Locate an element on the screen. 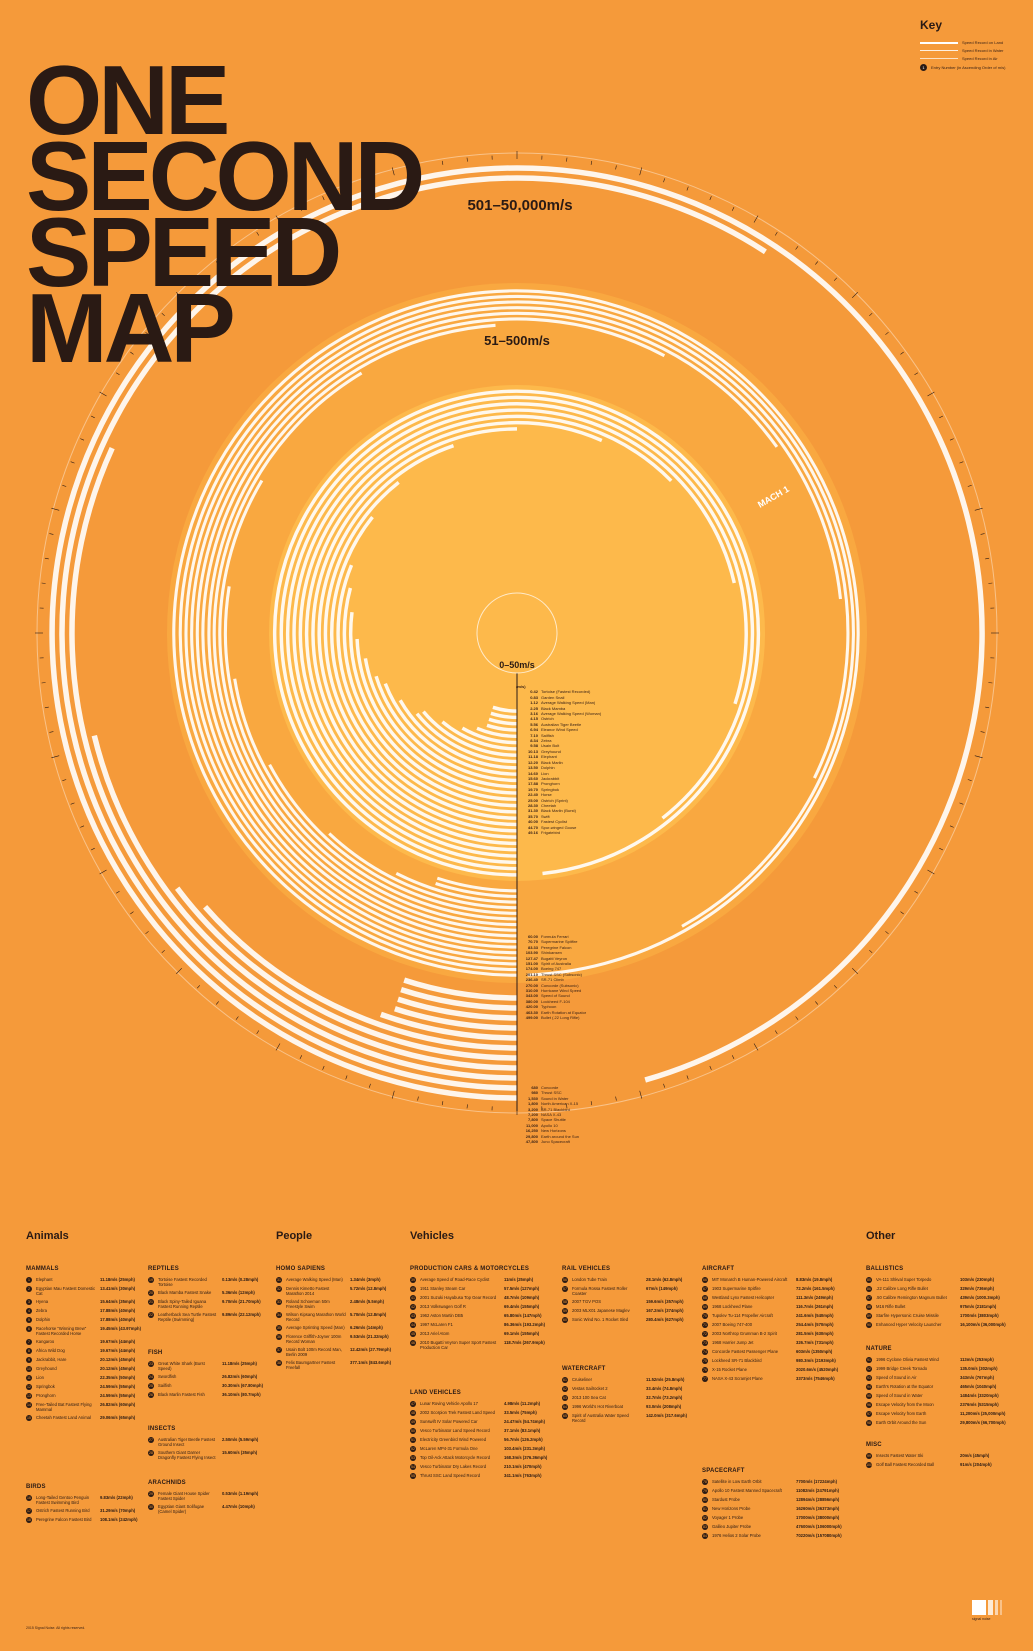 The image size is (1033, 1651). legend-value: 17.88 is located at coordinates (532, 784).